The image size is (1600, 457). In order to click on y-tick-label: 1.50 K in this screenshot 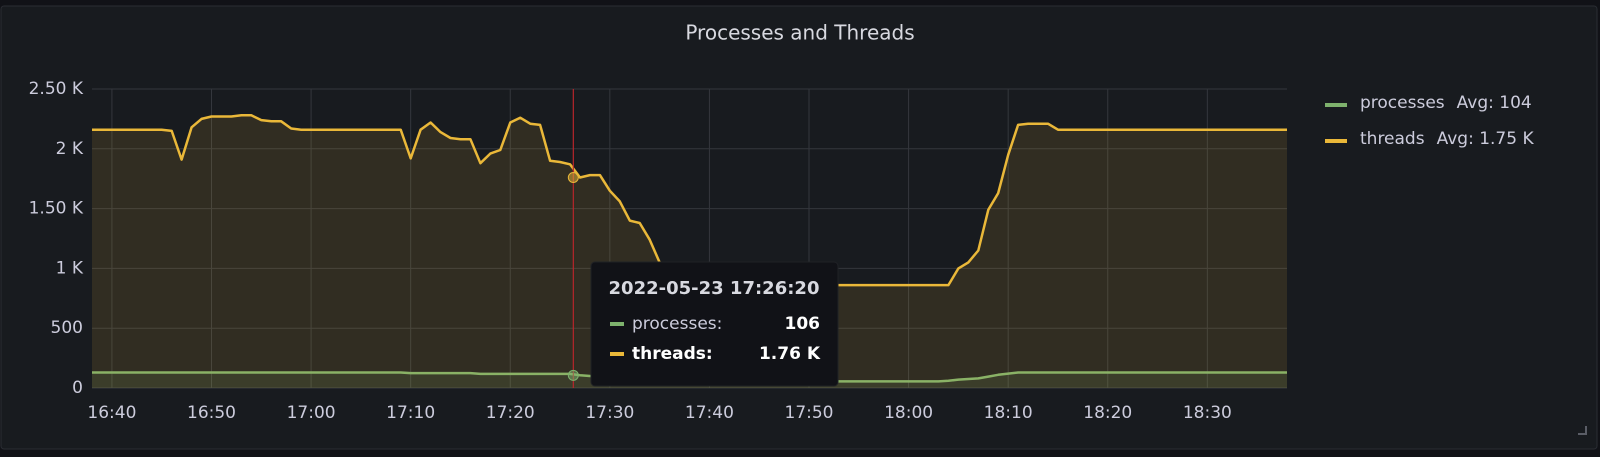, I will do `click(56, 209)`.